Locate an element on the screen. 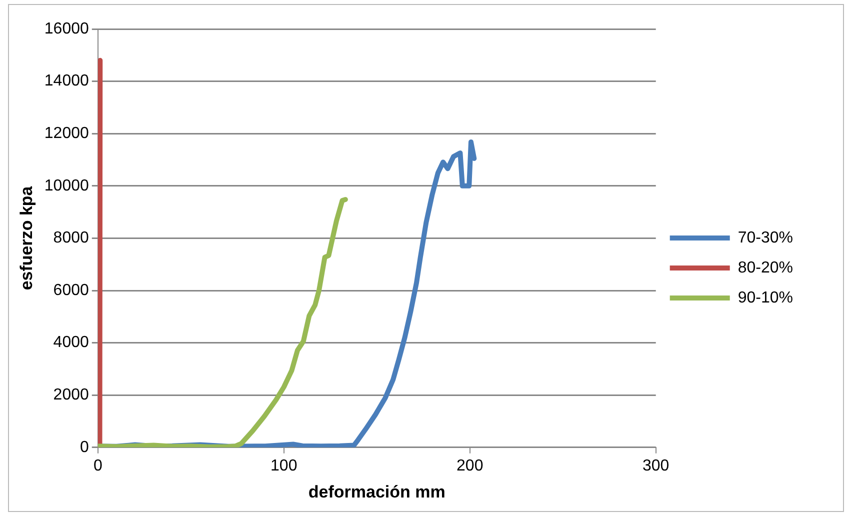 Image resolution: width=851 pixels, height=516 pixels. y-tick-label: 10000 is located at coordinates (66, 185).